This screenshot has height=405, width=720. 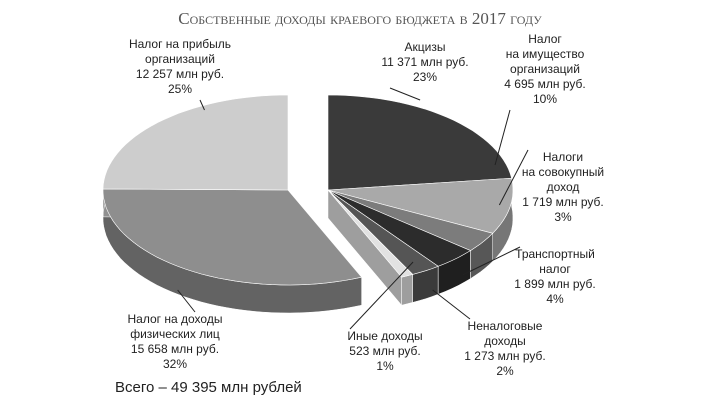 What do you see at coordinates (175, 319) in the screenshot?
I see `category-label: Налог на доходы` at bounding box center [175, 319].